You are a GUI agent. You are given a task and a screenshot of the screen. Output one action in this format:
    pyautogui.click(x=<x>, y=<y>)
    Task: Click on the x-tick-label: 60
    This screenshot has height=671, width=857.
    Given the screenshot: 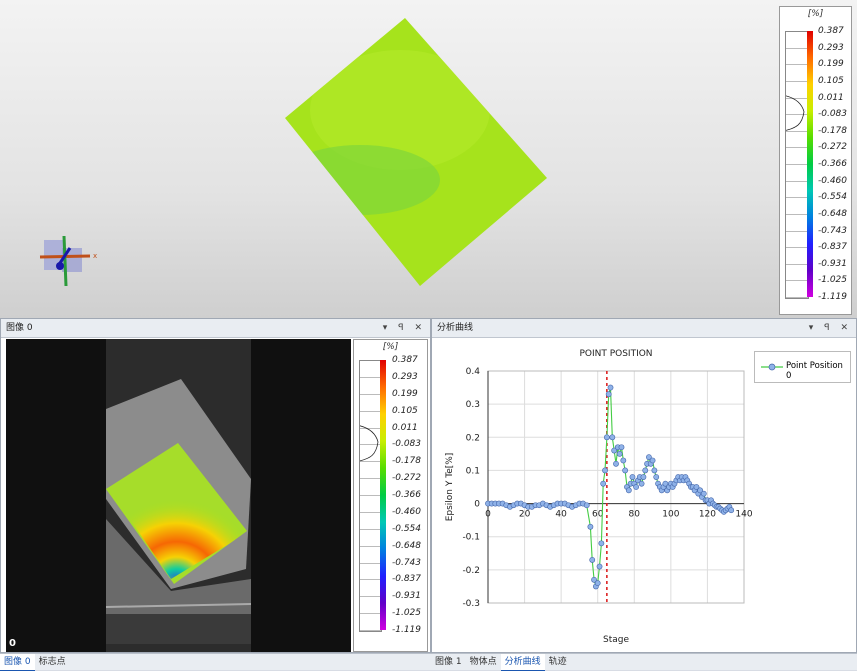 What is the action you would take?
    pyautogui.click(x=598, y=515)
    